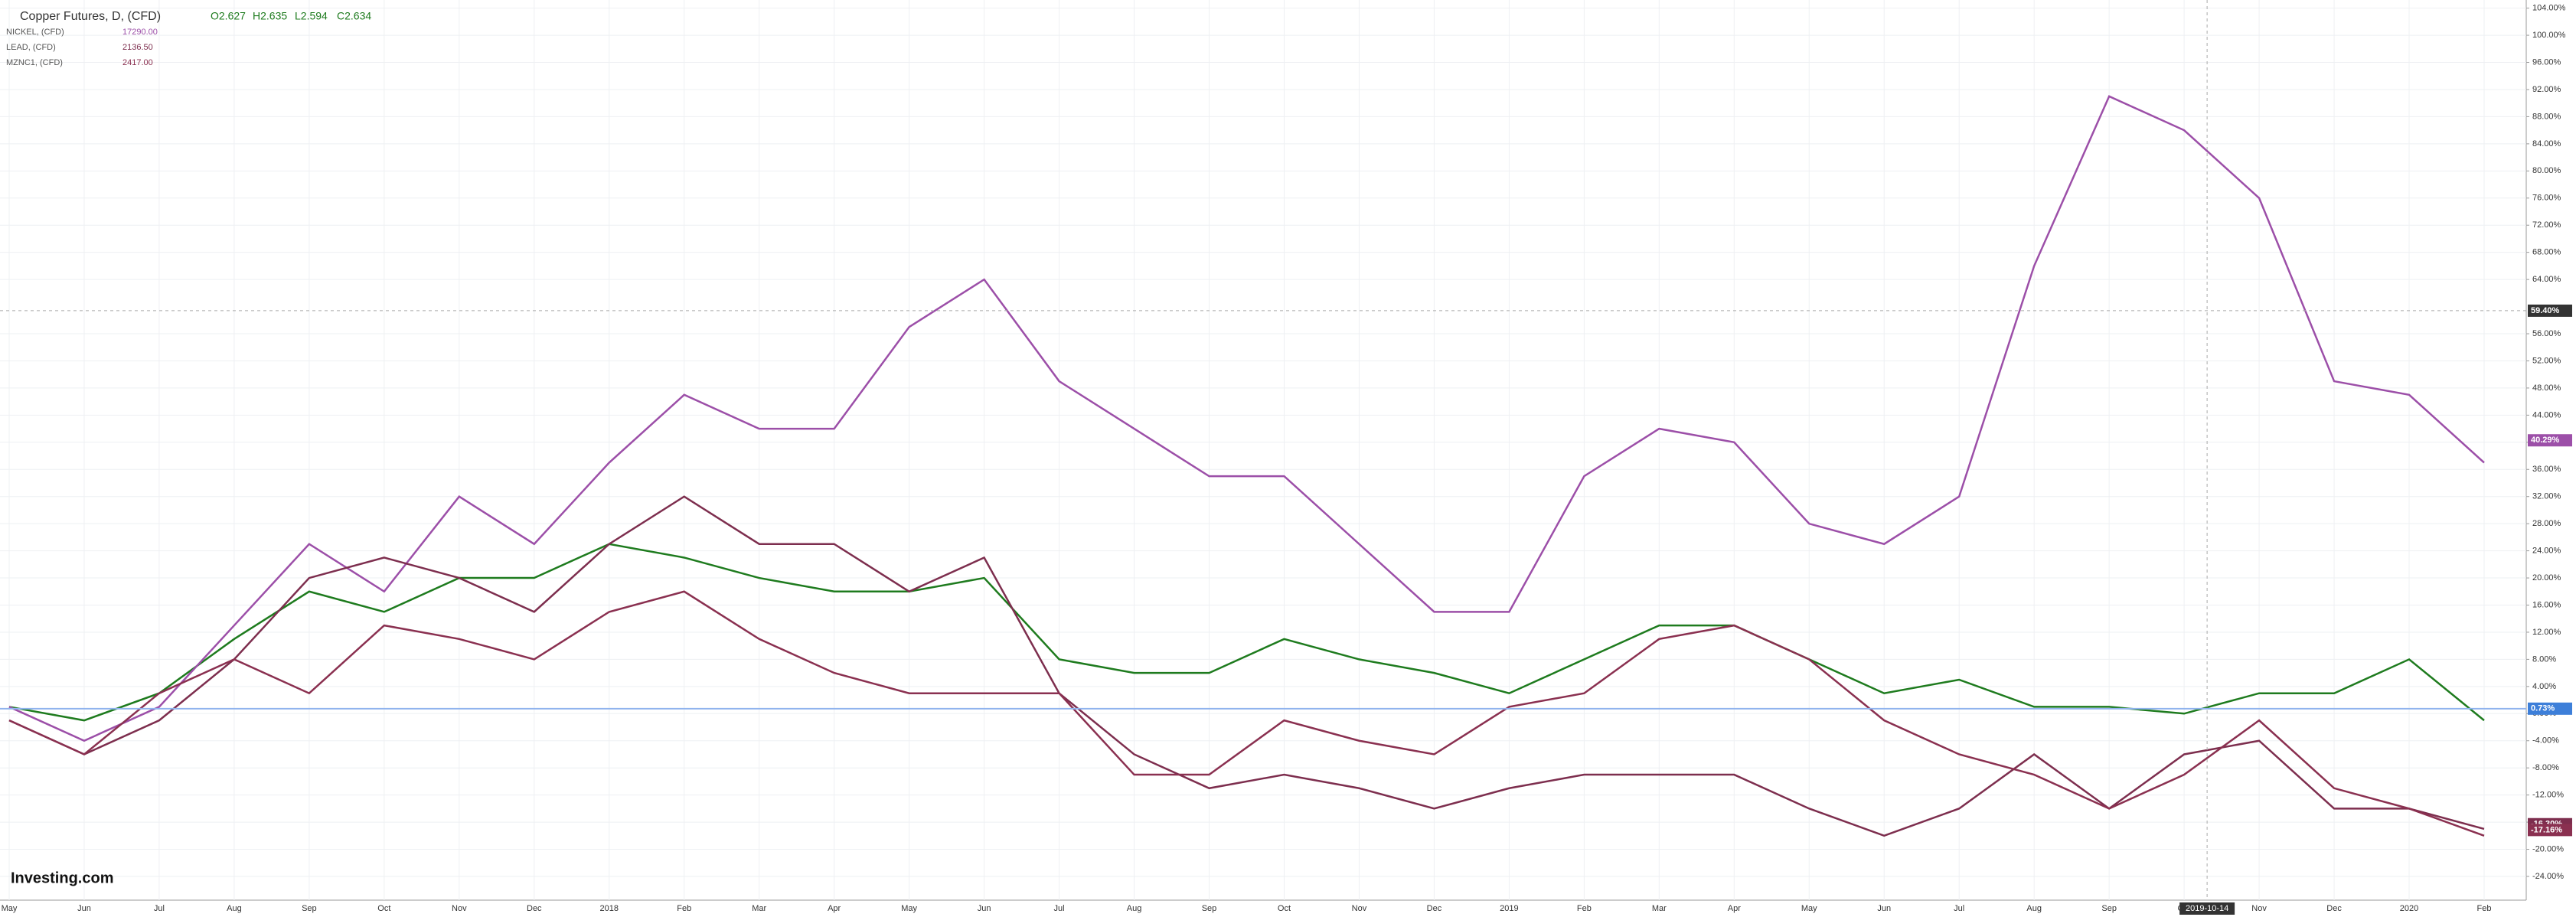 Image resolution: width=2576 pixels, height=917 pixels. Describe the element at coordinates (2546, 225) in the screenshot. I see `y-tick-label: 72.00%` at that location.